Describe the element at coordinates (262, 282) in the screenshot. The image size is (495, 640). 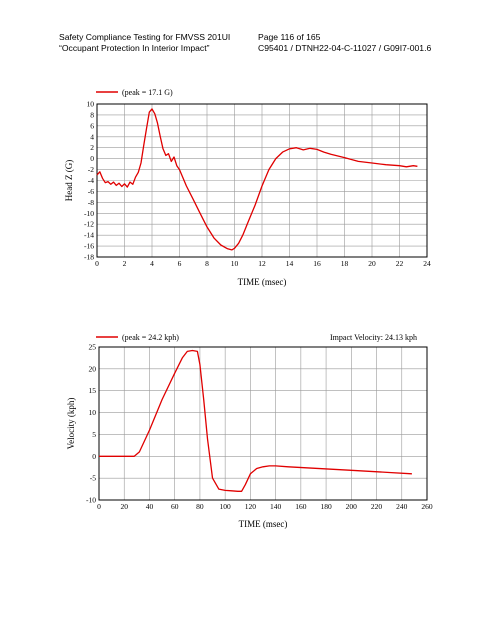
I see `chart1-x-axis-label: TIME (msec)` at that location.